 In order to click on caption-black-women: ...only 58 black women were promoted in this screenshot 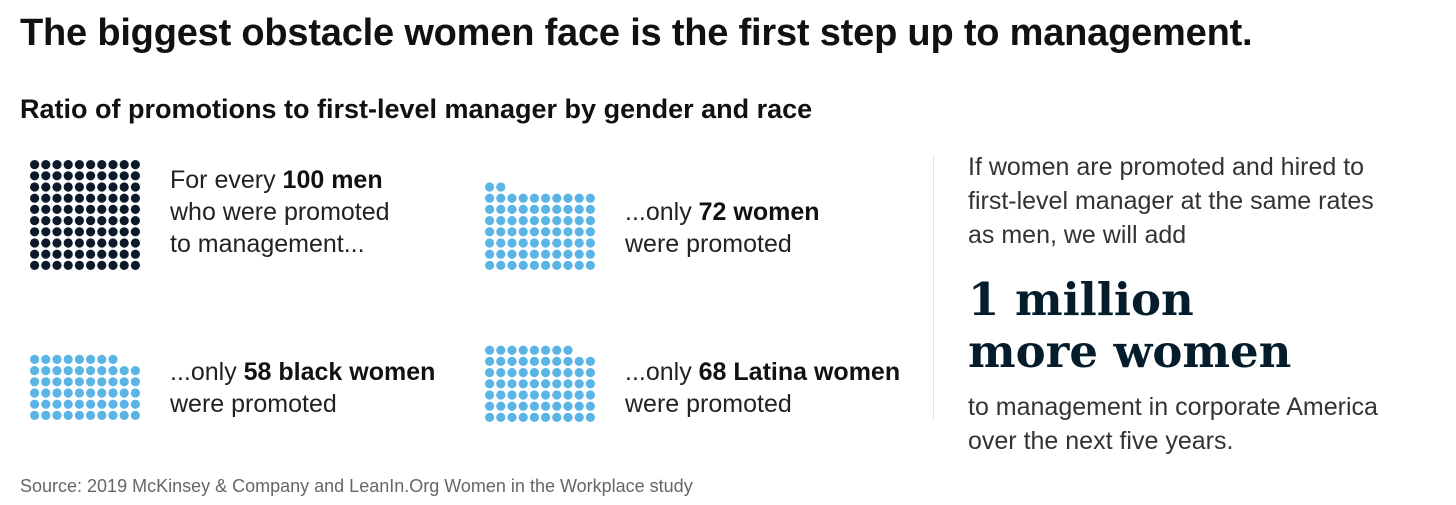, I will do `click(302, 388)`.